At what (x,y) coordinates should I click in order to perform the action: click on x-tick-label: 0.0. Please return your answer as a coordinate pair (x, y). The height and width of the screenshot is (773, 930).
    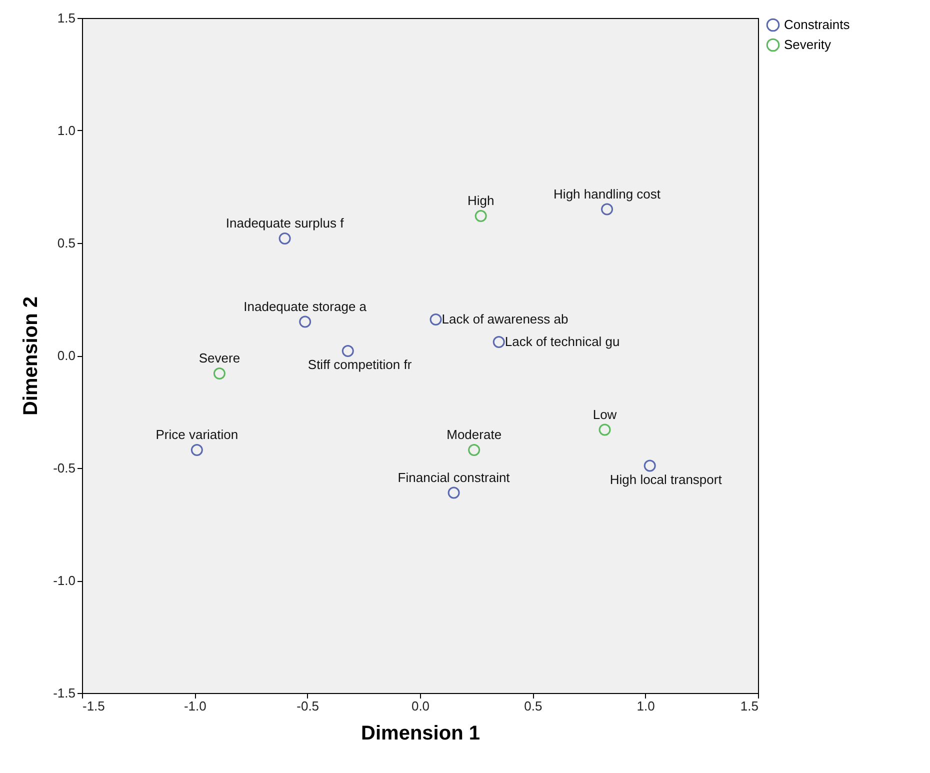
    Looking at the image, I should click on (420, 706).